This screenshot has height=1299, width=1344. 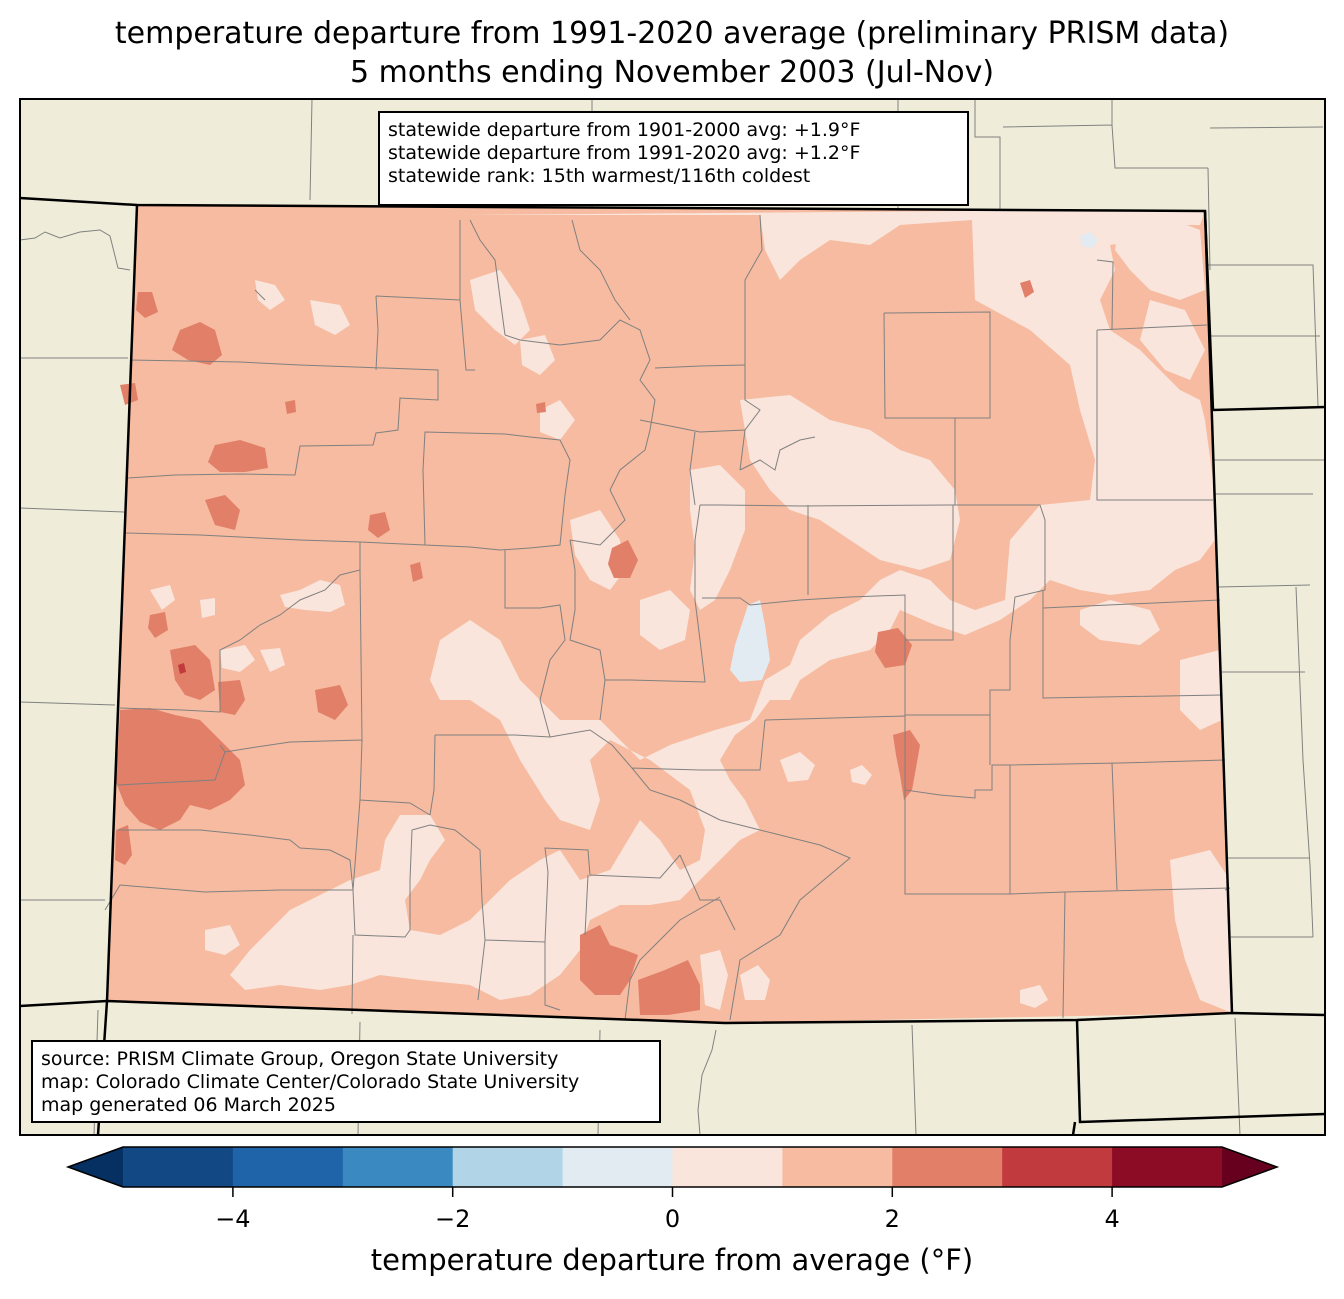 What do you see at coordinates (892, 1219) in the screenshot?
I see `colorbar-tick-label: 2` at bounding box center [892, 1219].